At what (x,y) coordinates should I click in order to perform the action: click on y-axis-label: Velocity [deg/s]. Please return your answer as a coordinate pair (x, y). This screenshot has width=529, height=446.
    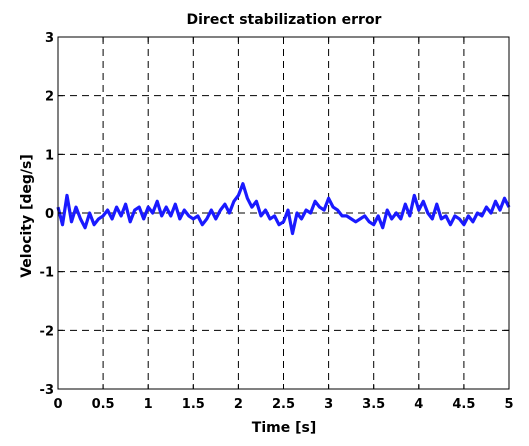
    Looking at the image, I should click on (27, 216).